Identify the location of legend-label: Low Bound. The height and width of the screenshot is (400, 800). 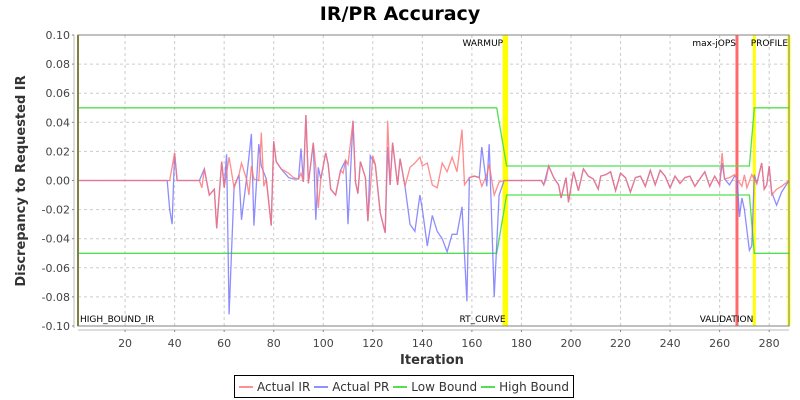
(444, 386).